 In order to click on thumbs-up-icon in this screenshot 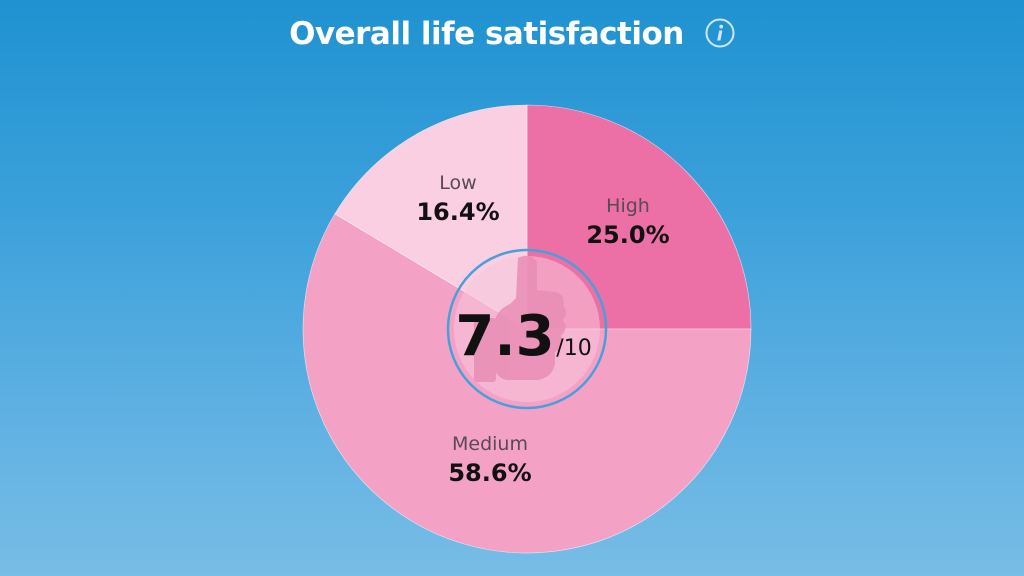, I will do `click(520, 318)`.